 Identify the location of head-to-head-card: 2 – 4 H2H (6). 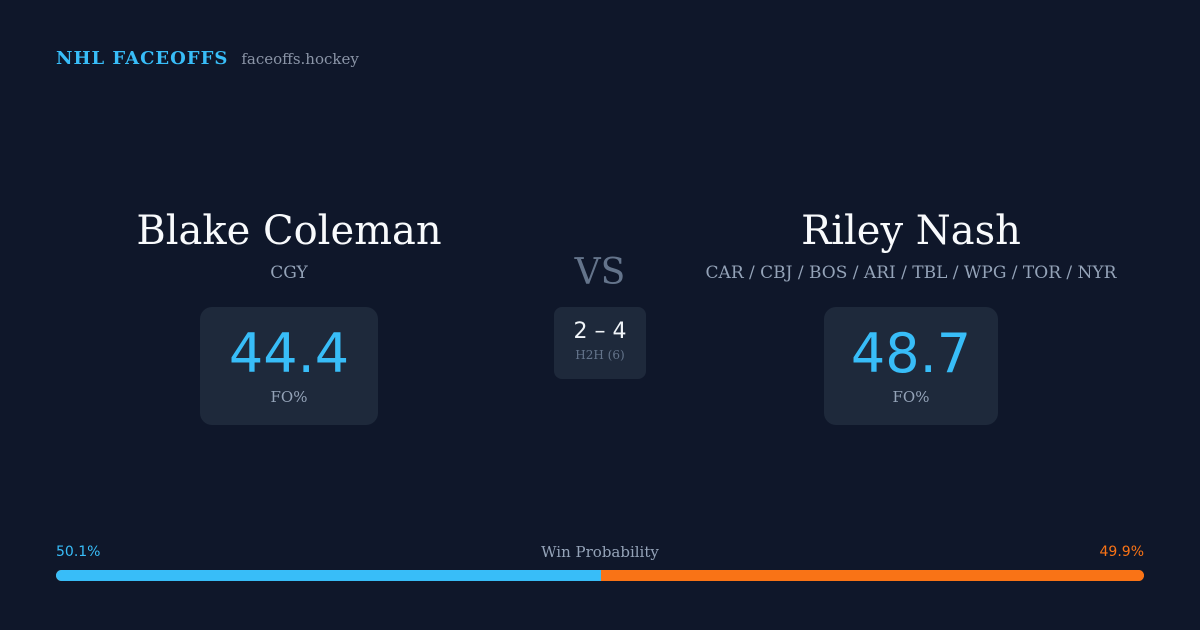
(600, 343).